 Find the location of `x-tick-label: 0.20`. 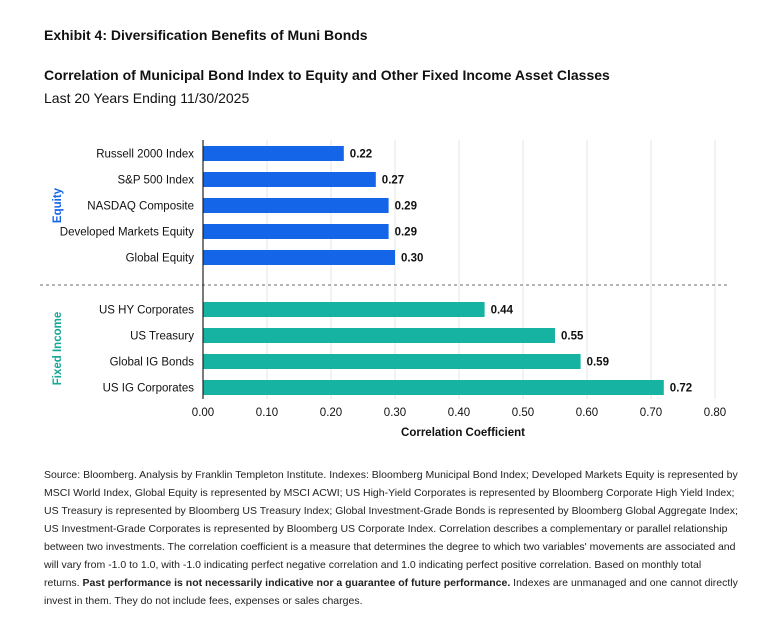

x-tick-label: 0.20 is located at coordinates (331, 413).